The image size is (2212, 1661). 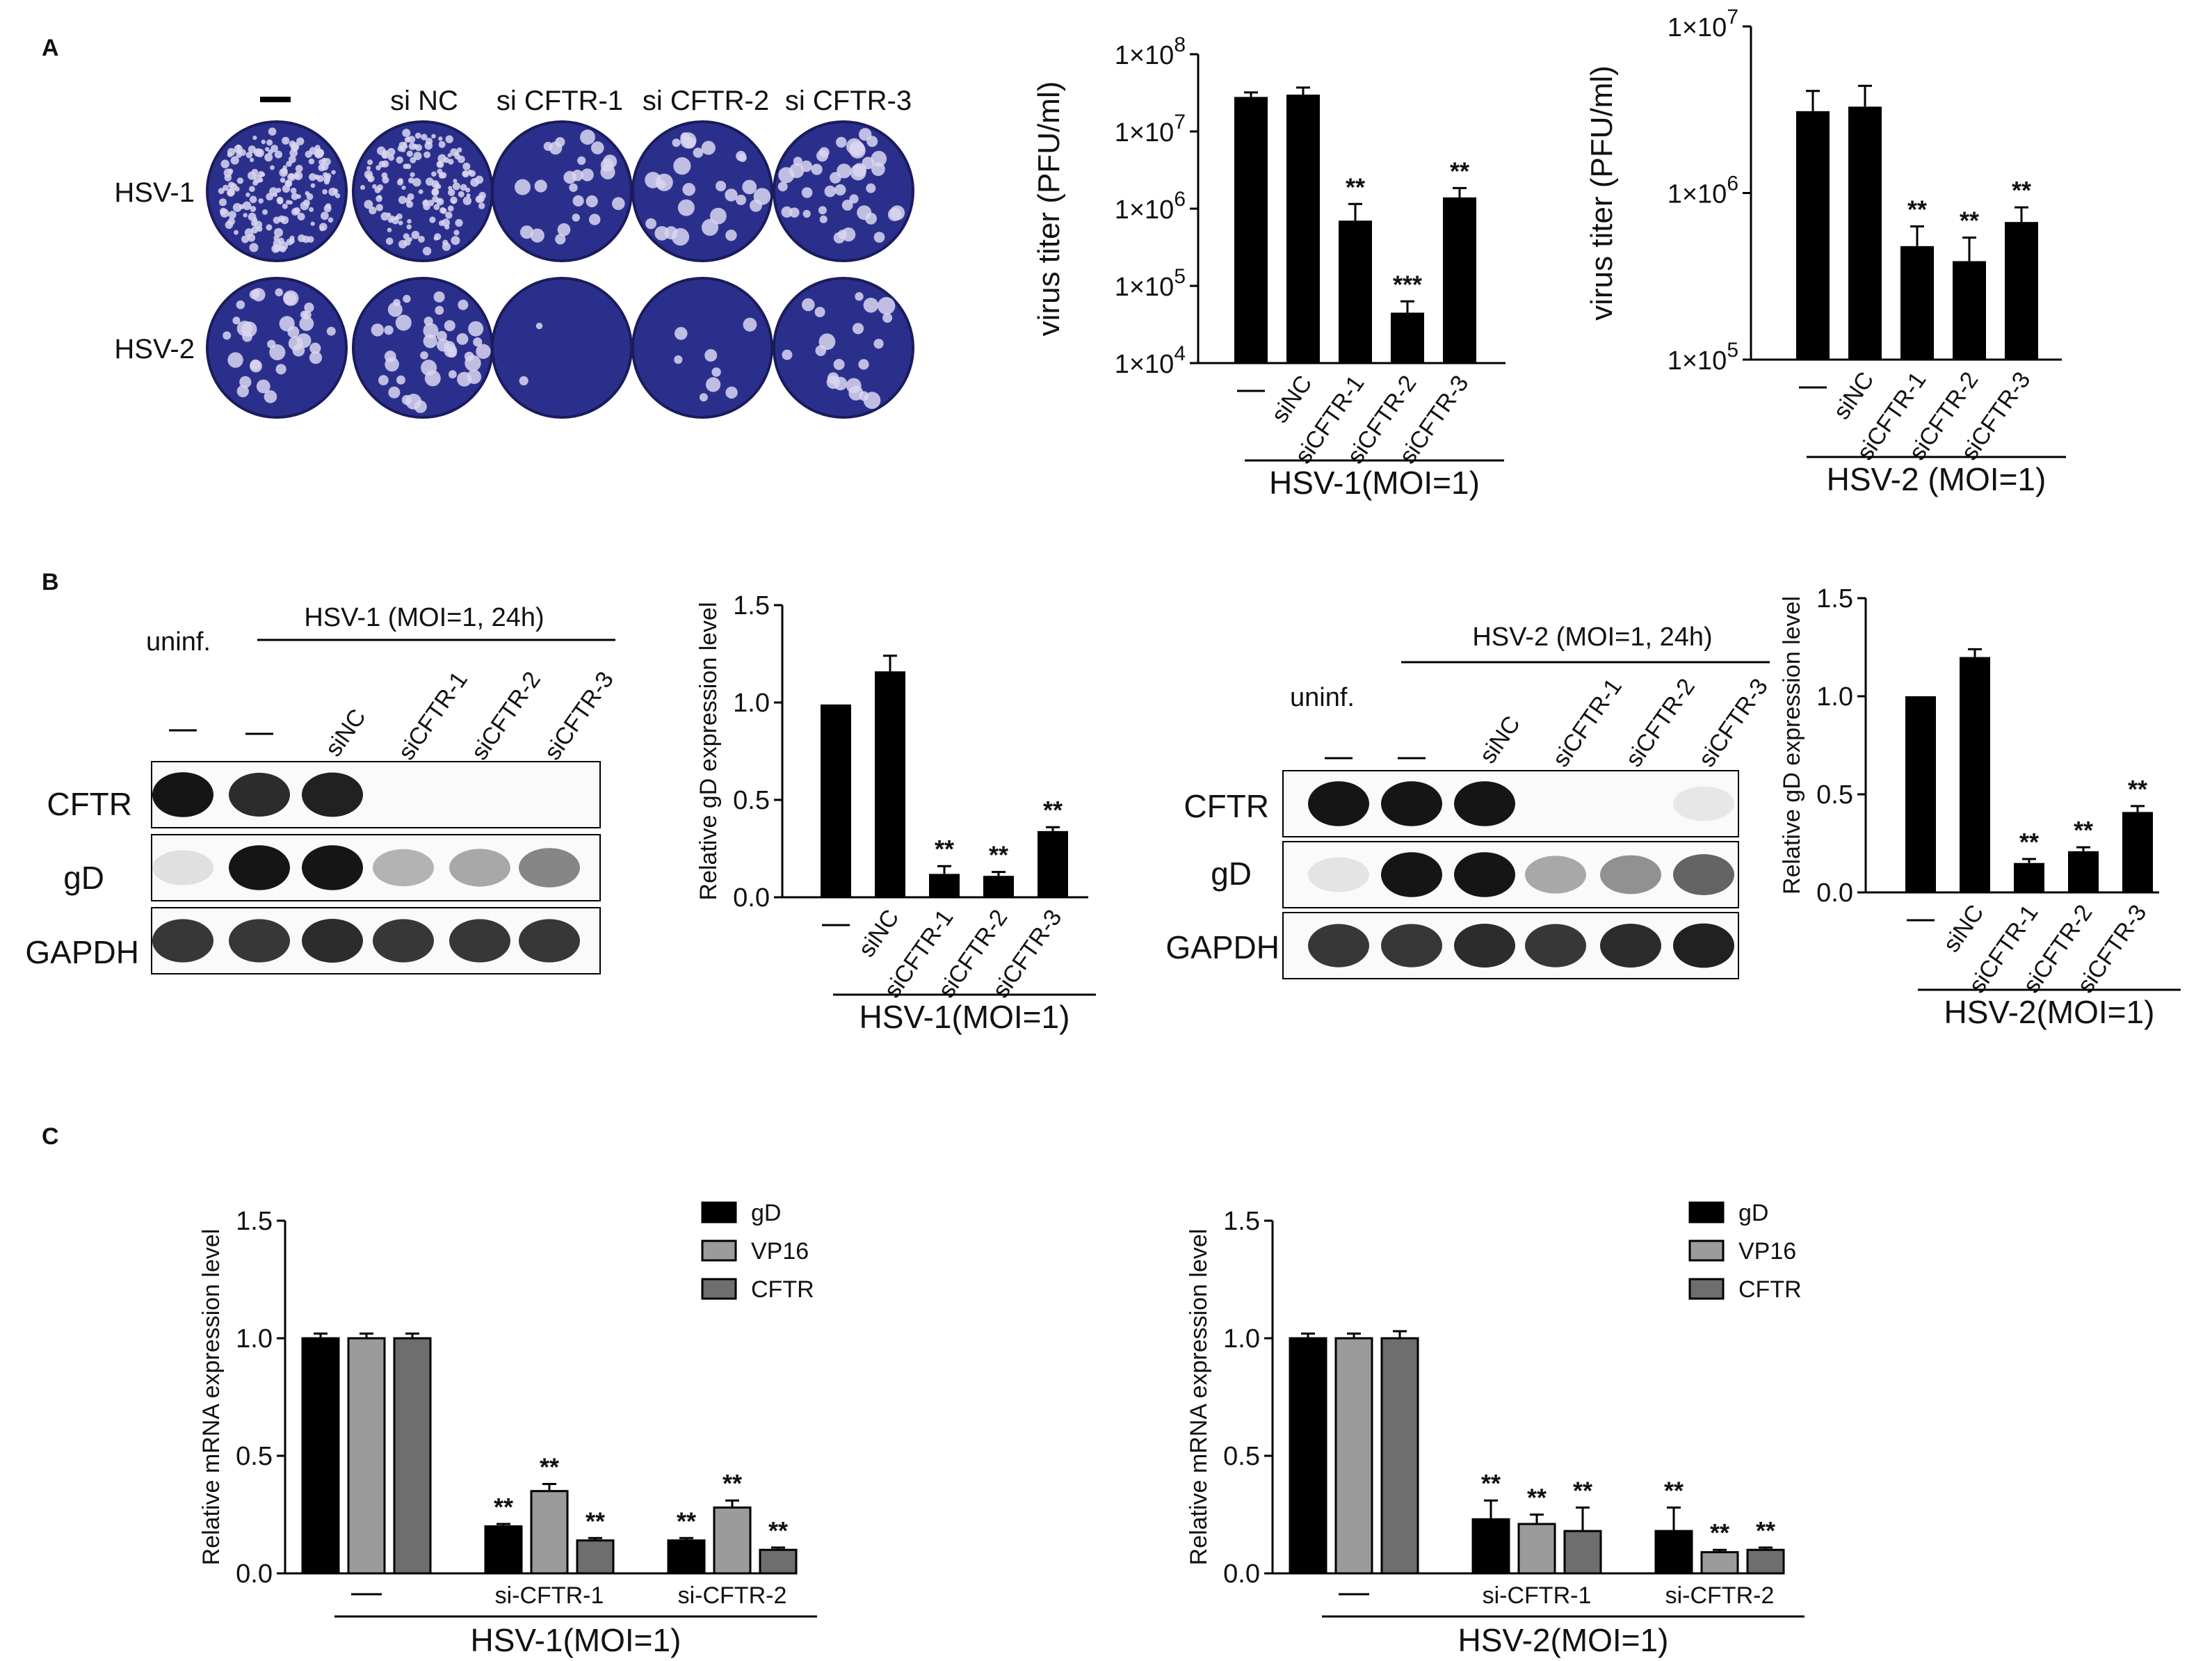 I want to click on y-tick-exponent: 6, so click(x=1180, y=199).